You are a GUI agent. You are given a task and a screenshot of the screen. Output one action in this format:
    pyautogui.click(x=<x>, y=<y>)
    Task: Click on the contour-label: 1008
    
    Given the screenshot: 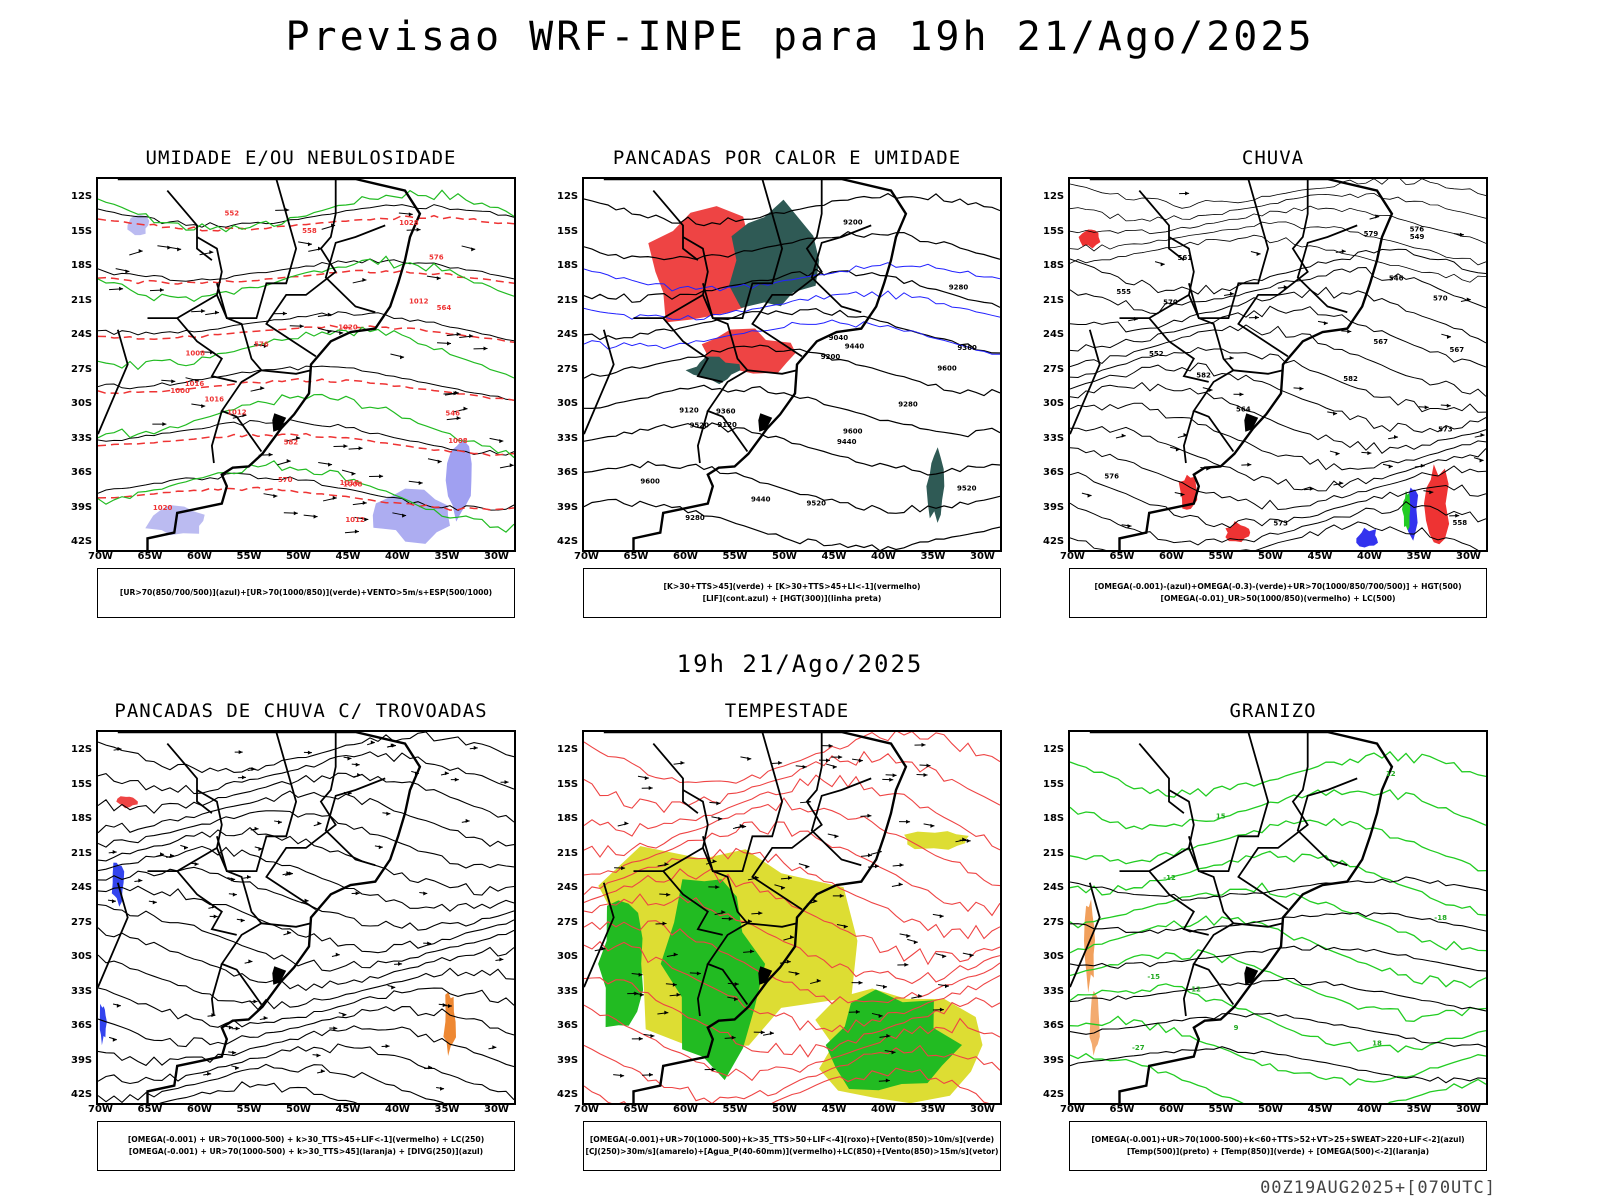 What is the action you would take?
    pyautogui.click(x=195, y=354)
    